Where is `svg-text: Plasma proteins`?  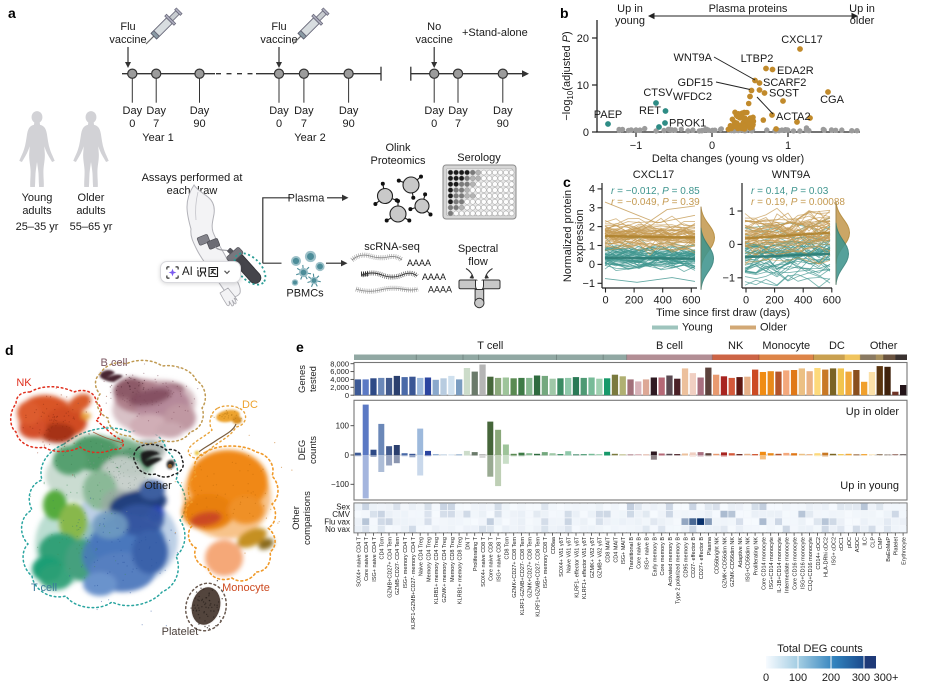 svg-text: Plasma proteins is located at coordinates (748, 9).